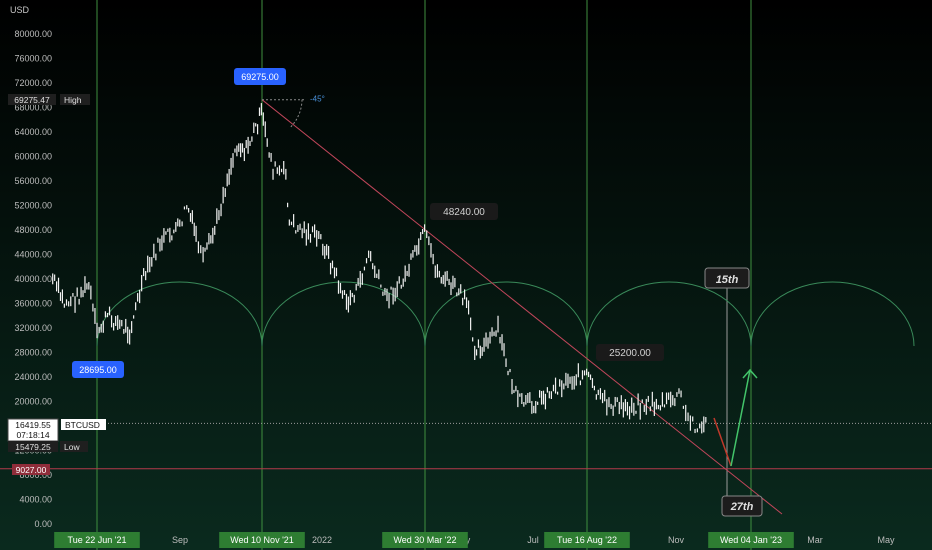  Describe the element at coordinates (676, 540) in the screenshot. I see `x-tick-label: Nov` at that location.